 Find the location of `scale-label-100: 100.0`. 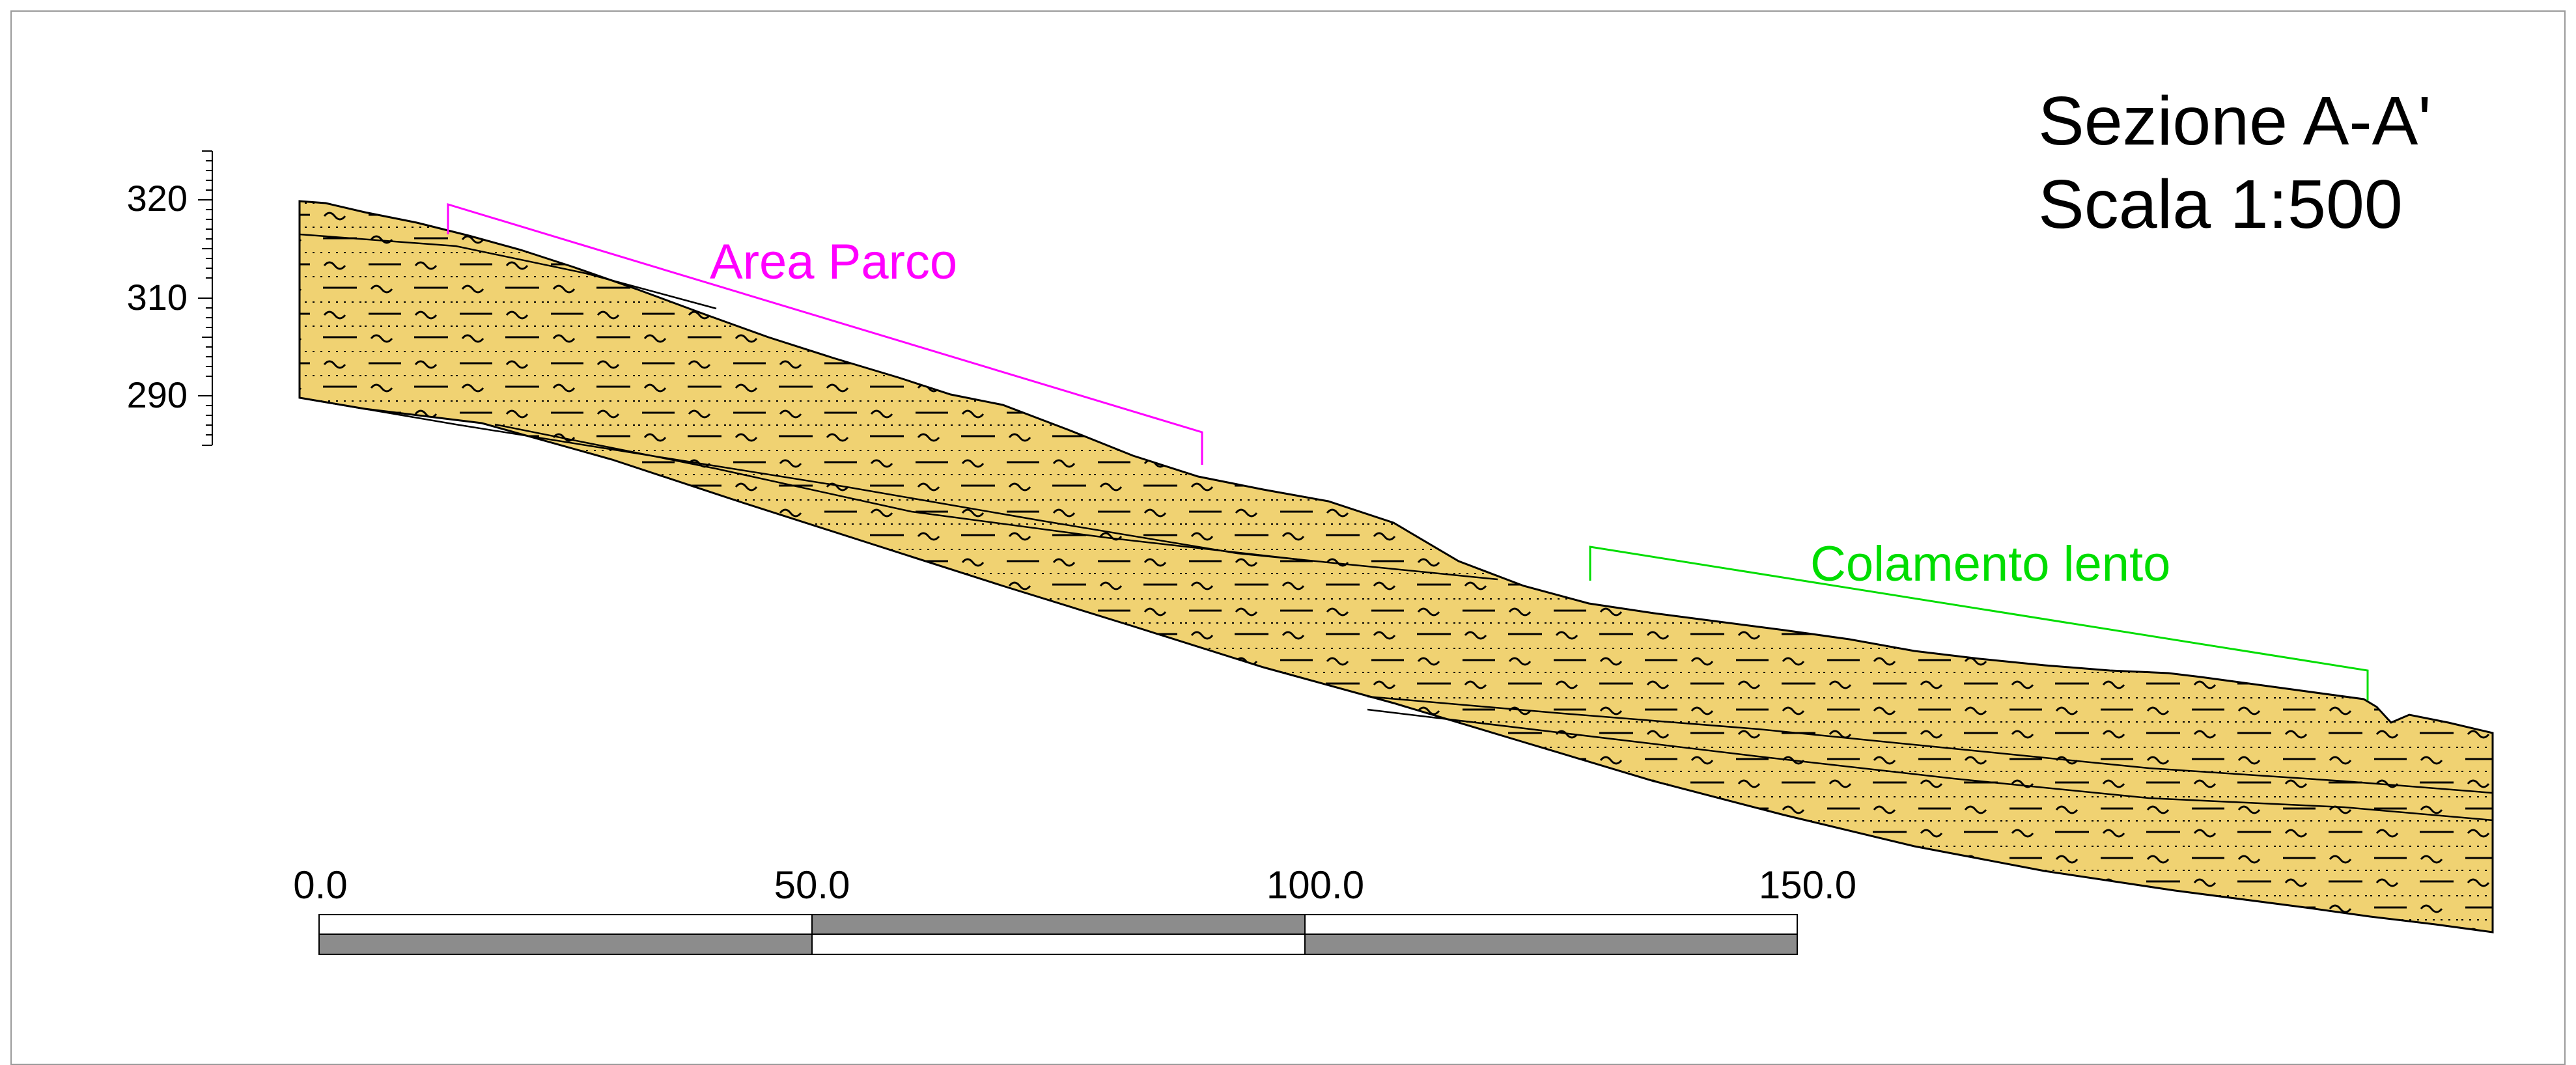

scale-label-100: 100.0 is located at coordinates (1316, 885).